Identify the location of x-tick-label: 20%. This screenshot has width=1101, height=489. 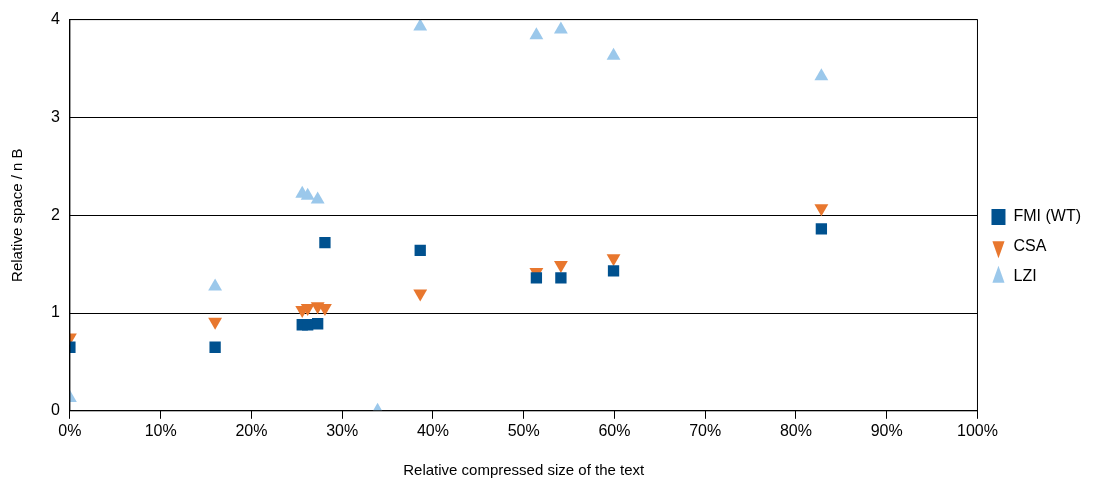
(251, 430).